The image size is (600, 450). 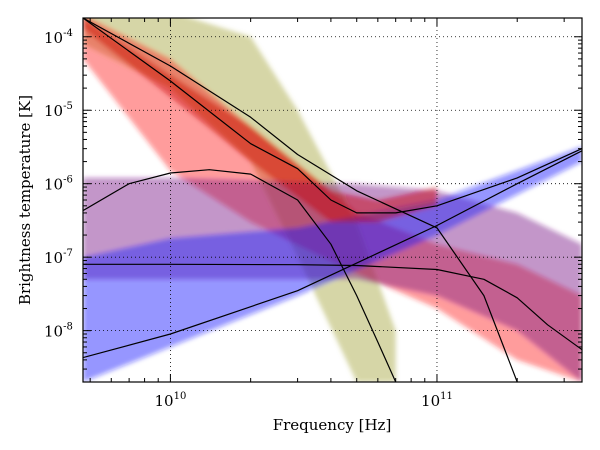 What do you see at coordinates (58, 110) in the screenshot?
I see `y-tick-label: 10⁻⁵` at bounding box center [58, 110].